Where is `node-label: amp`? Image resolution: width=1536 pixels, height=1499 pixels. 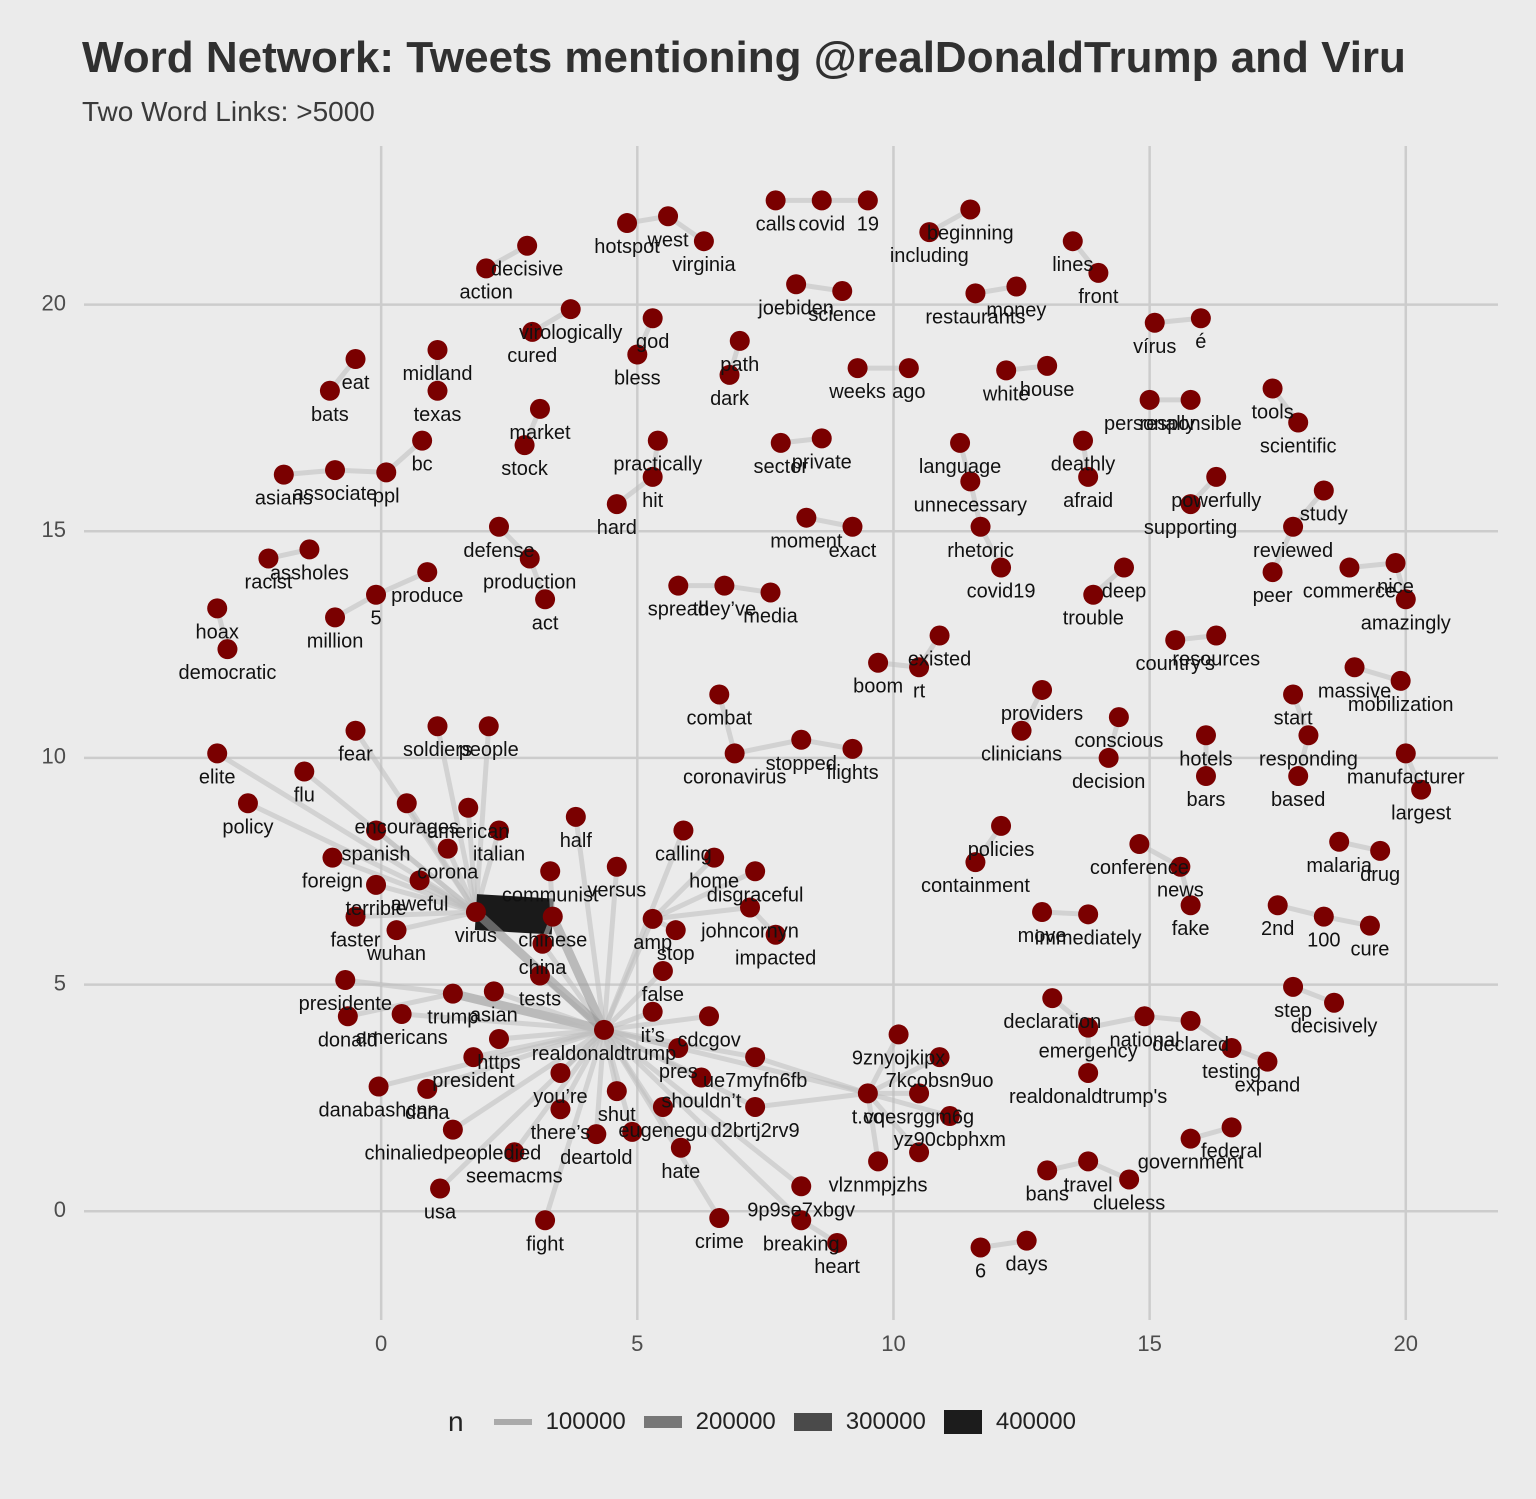
node-label: amp is located at coordinates (652, 943).